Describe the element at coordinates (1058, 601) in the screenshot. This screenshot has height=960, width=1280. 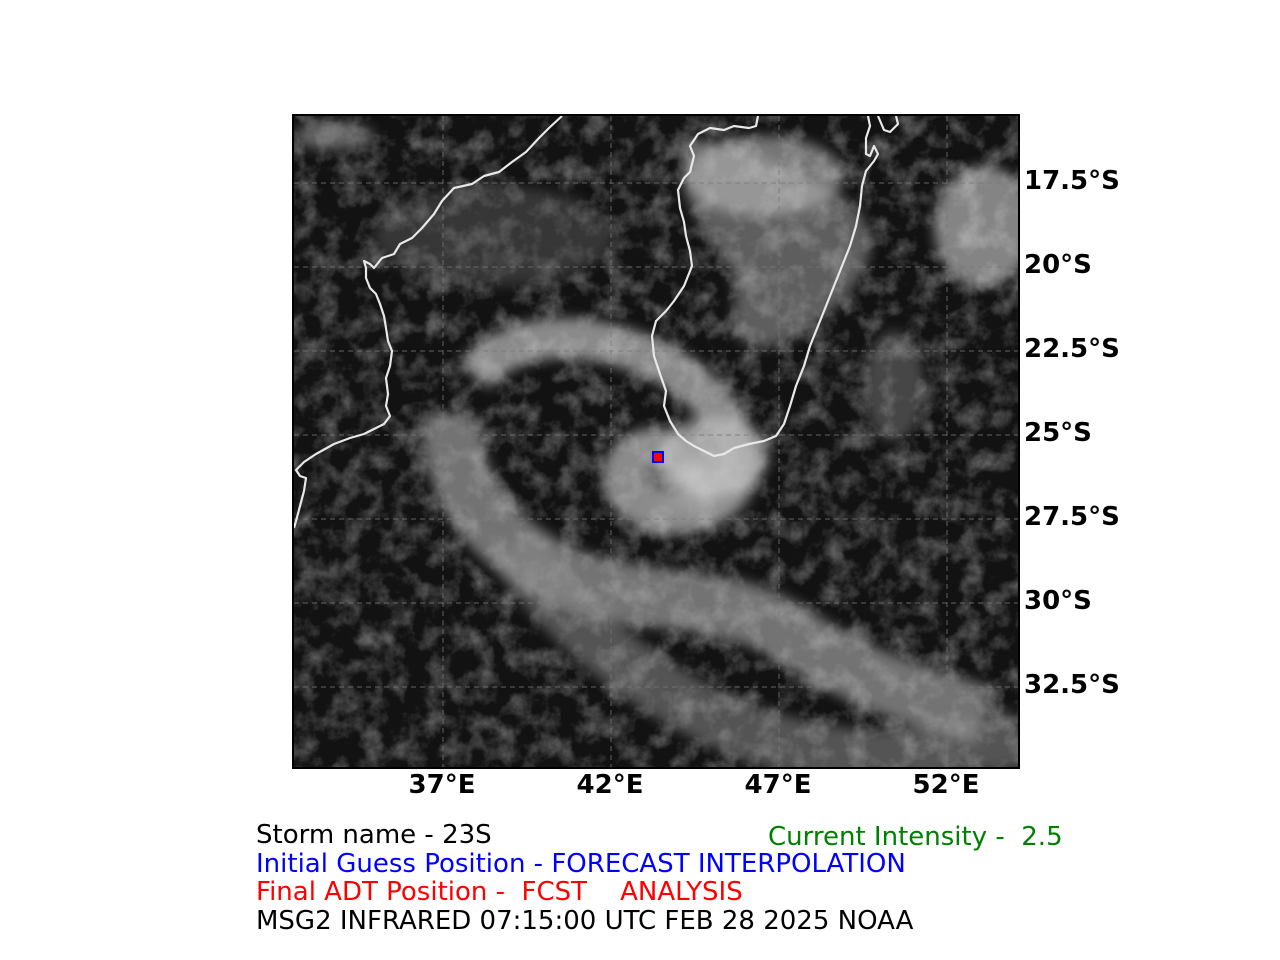
I see `latitude-label: 30°S` at that location.